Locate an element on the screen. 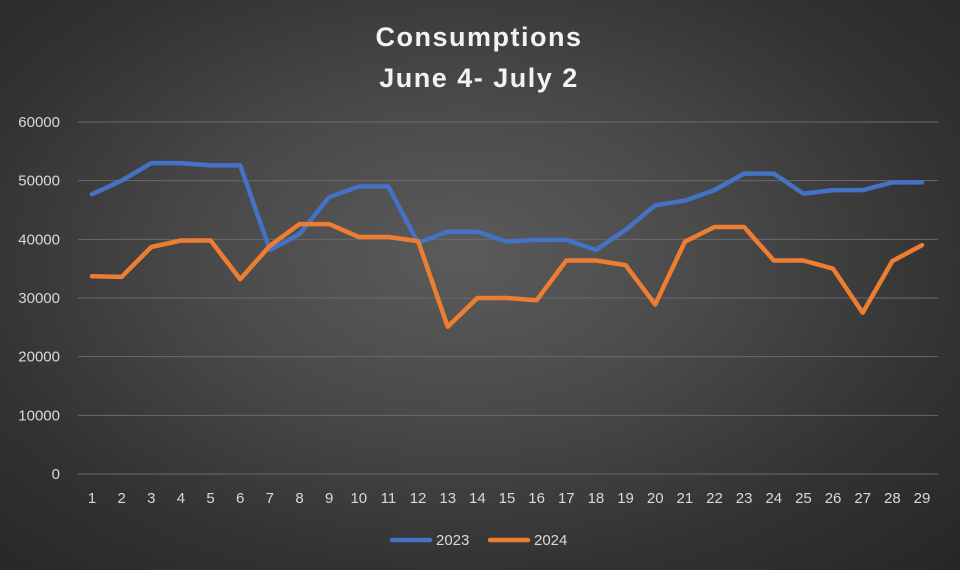 The image size is (960, 570). x-tick-label: 16 is located at coordinates (536, 498).